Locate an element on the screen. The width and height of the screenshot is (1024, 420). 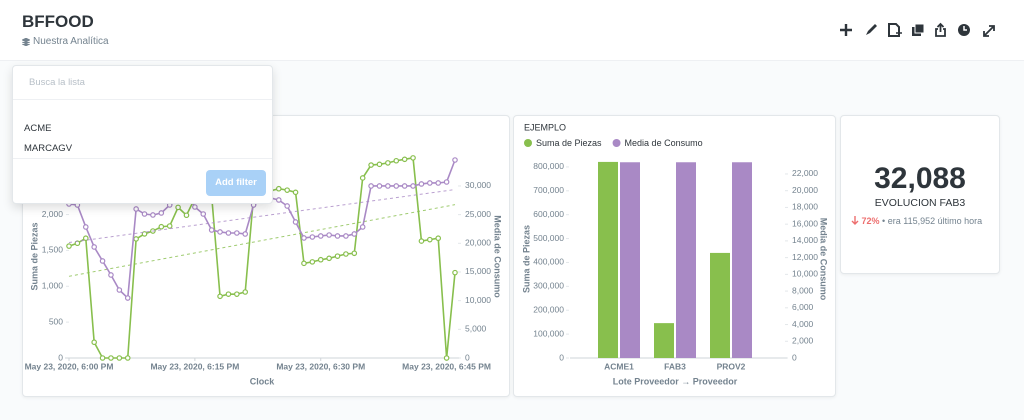
share-icon is located at coordinates (940, 29).